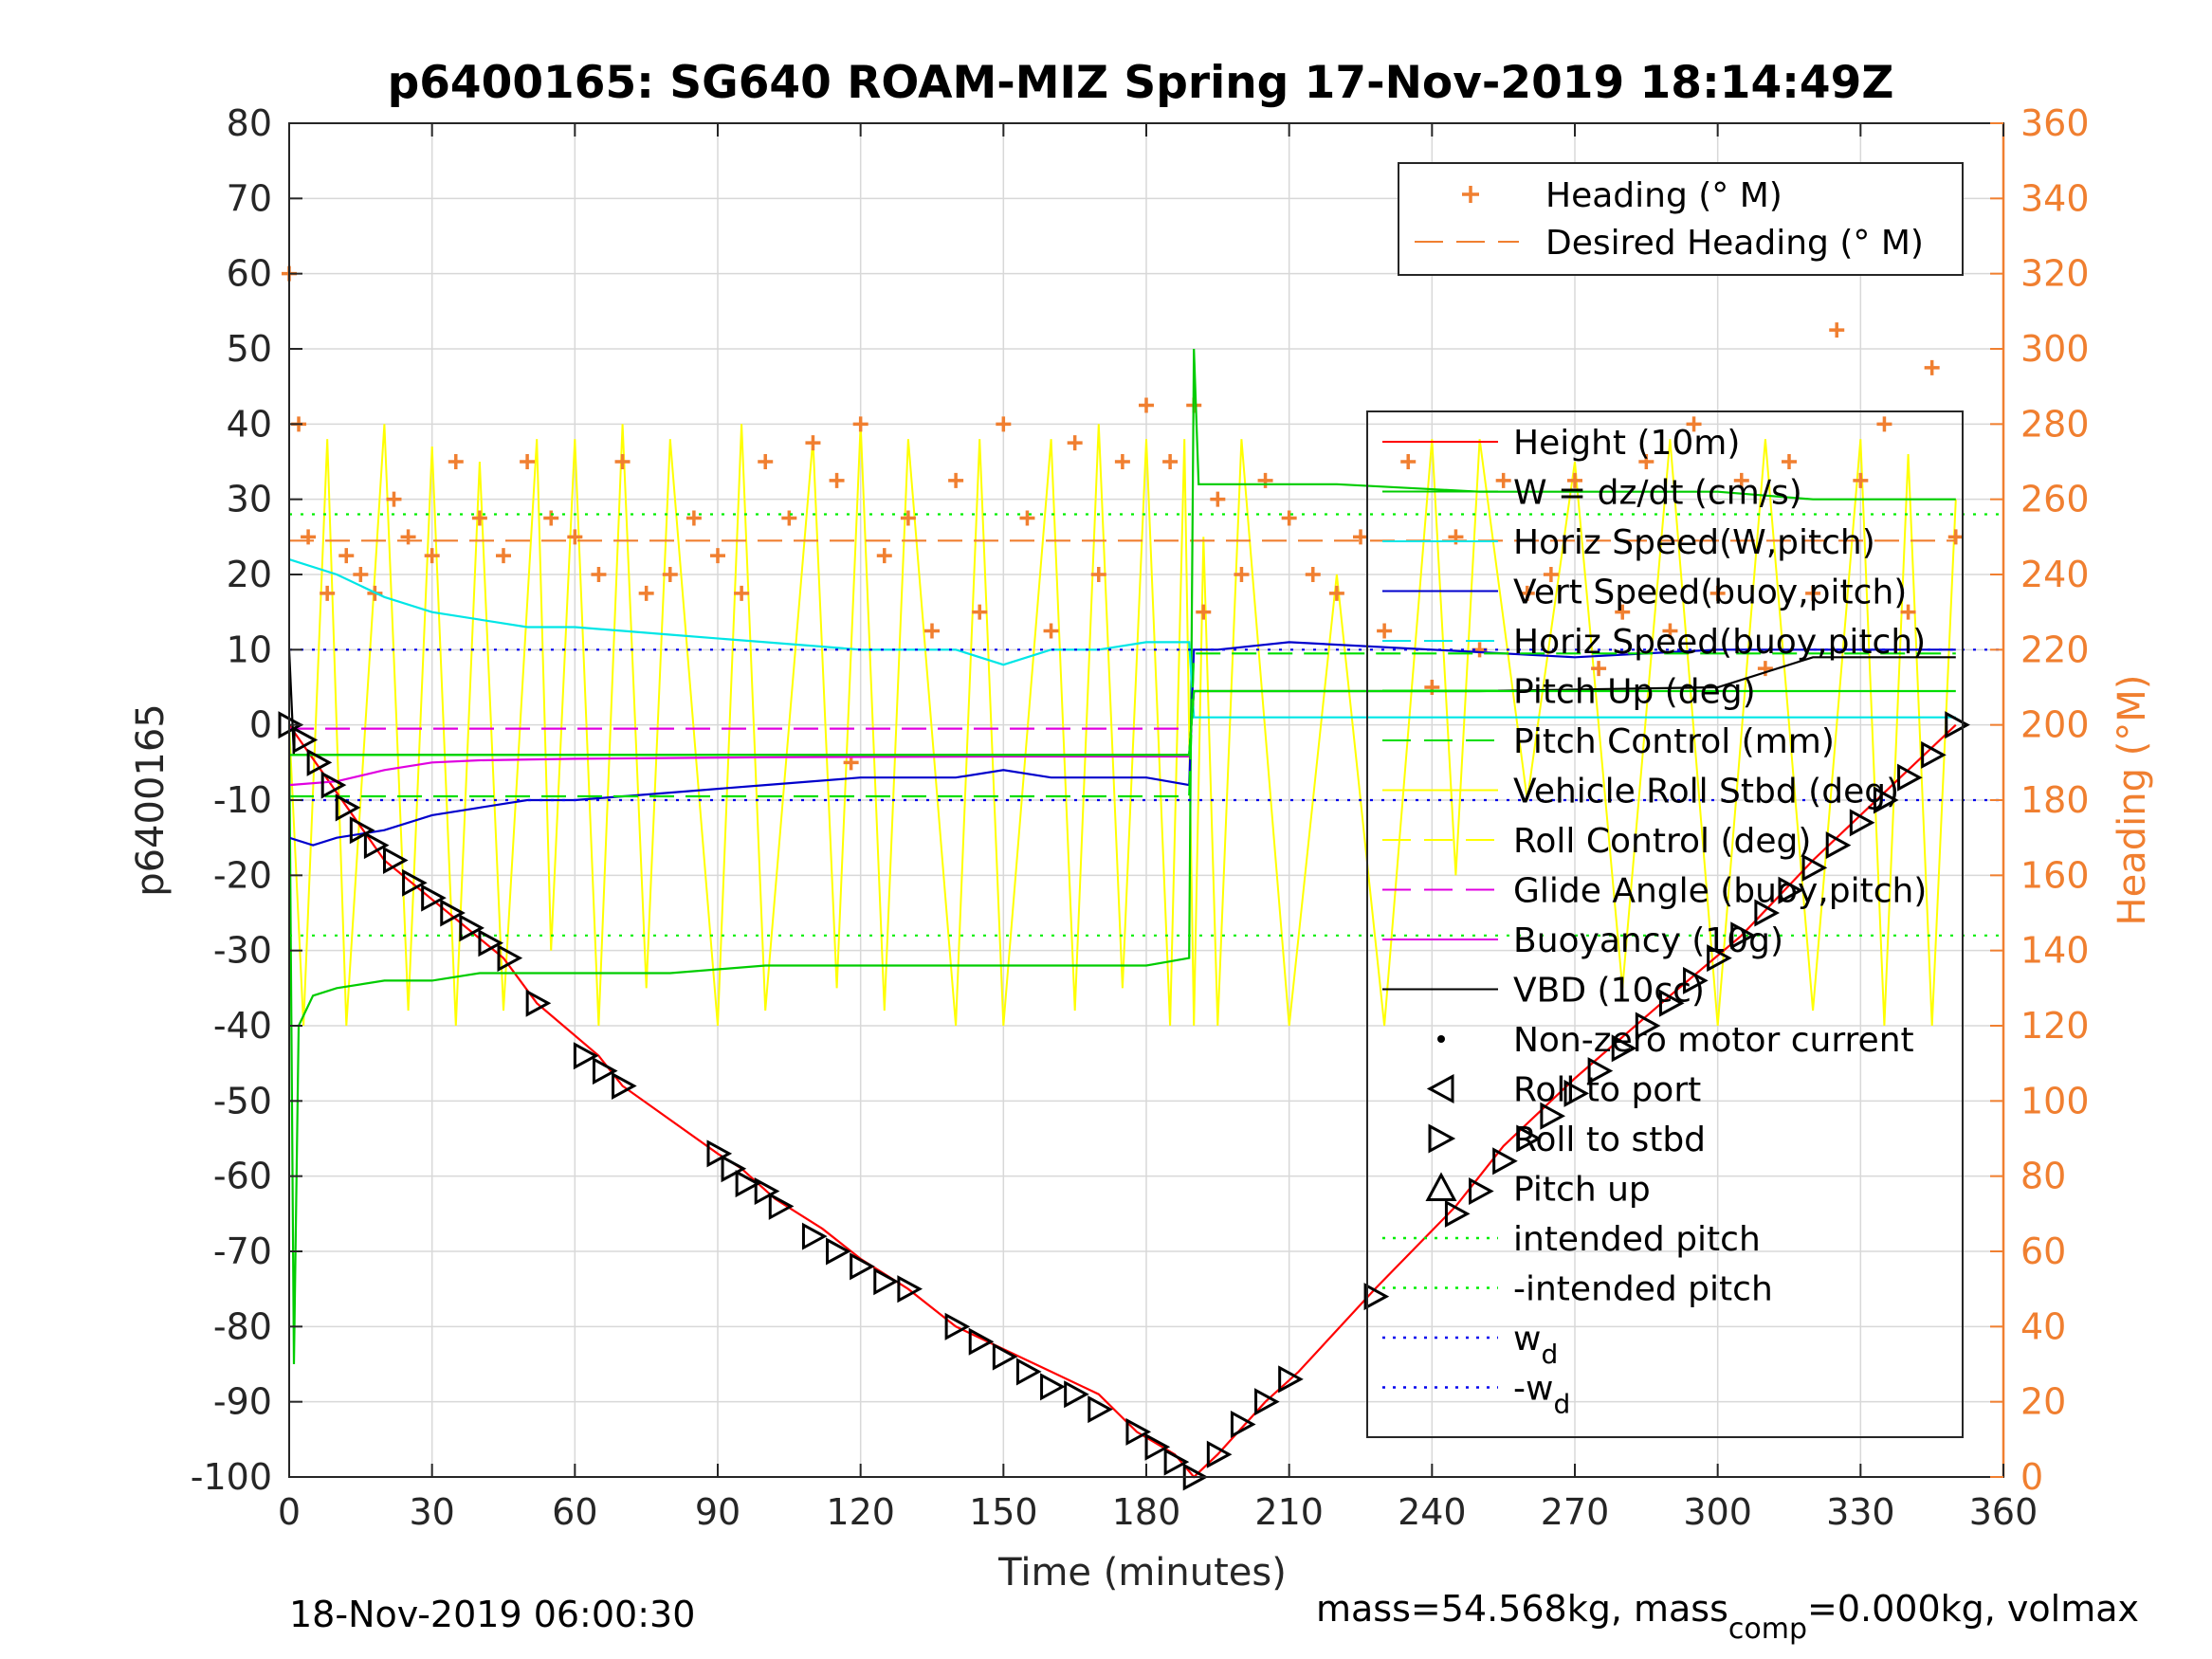 The height and width of the screenshot is (1659, 2212). I want to click on y-right-tick-label: 300, so click(2055, 349).